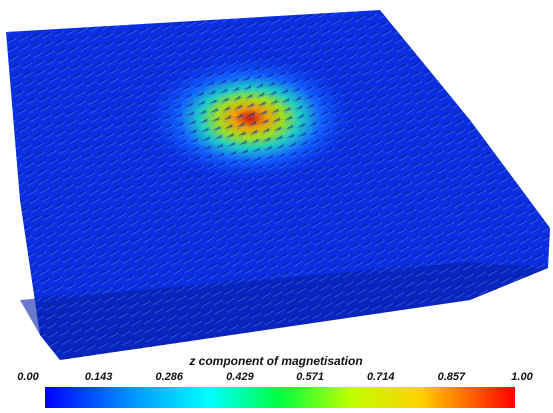 This screenshot has height=413, width=553. Describe the element at coordinates (170, 377) in the screenshot. I see `colorbar-tick-label: 0.286` at that location.